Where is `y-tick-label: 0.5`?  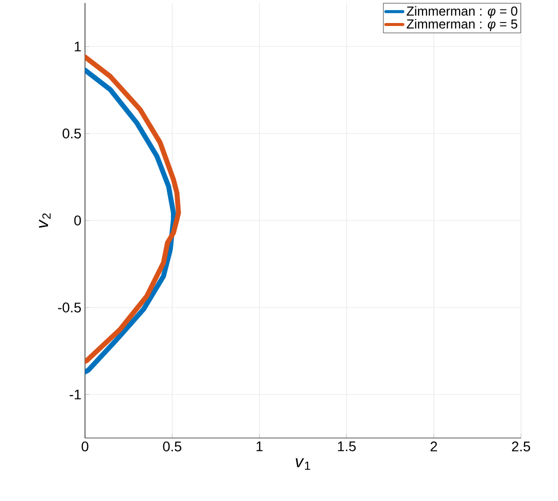 y-tick-label: 0.5 is located at coordinates (71, 133).